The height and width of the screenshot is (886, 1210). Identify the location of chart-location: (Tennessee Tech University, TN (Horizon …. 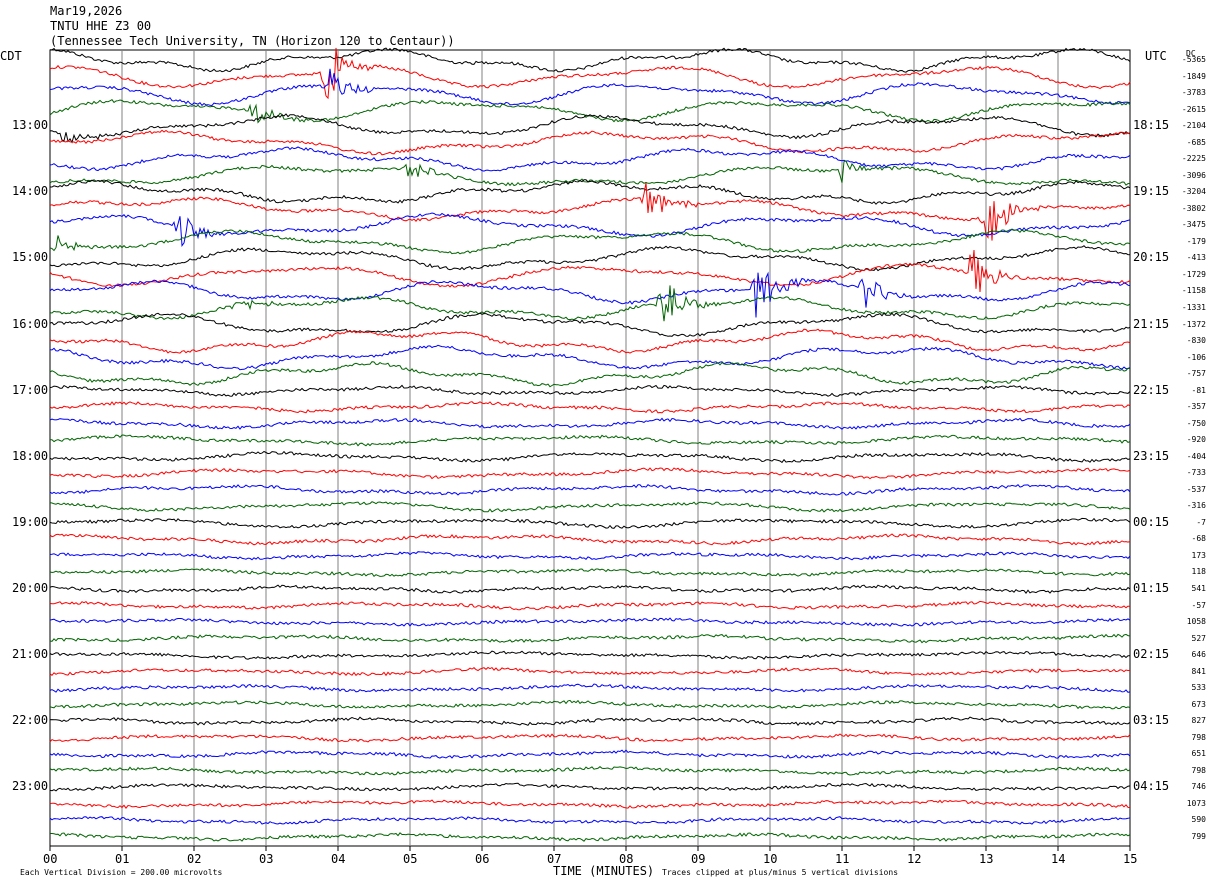
(252, 41).